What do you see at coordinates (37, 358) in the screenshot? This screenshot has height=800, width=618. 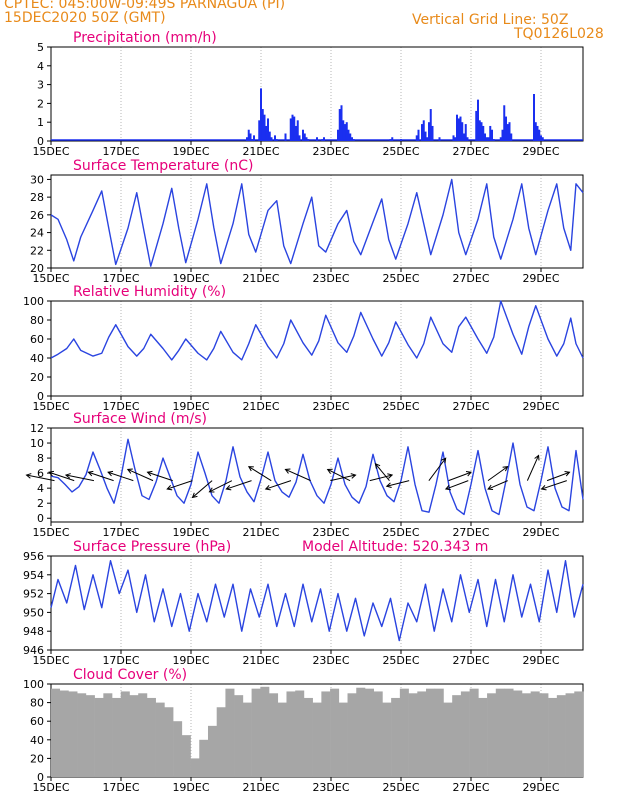 I see `y-tick-label: 40` at bounding box center [37, 358].